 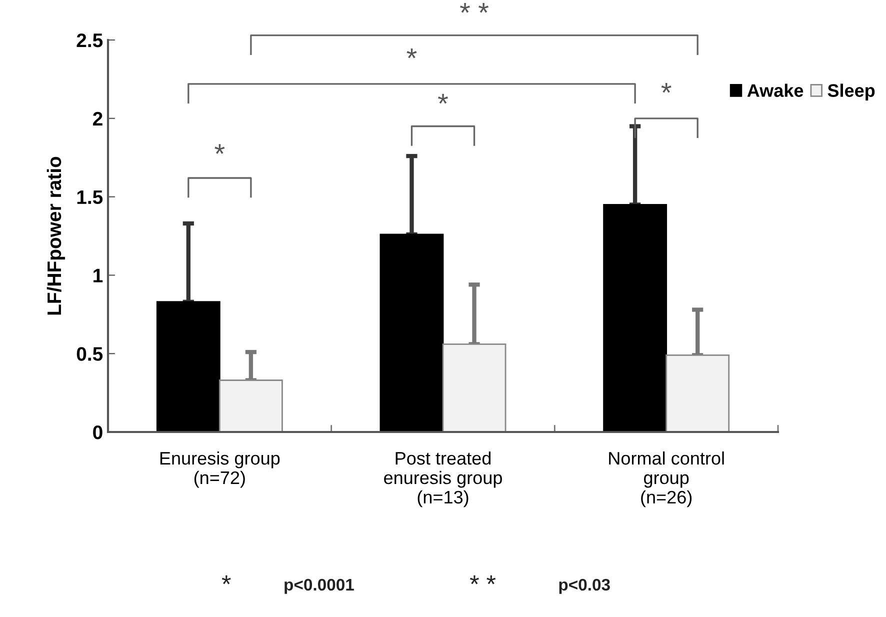 I want to click on y-tick-label: 0, so click(x=97, y=432).